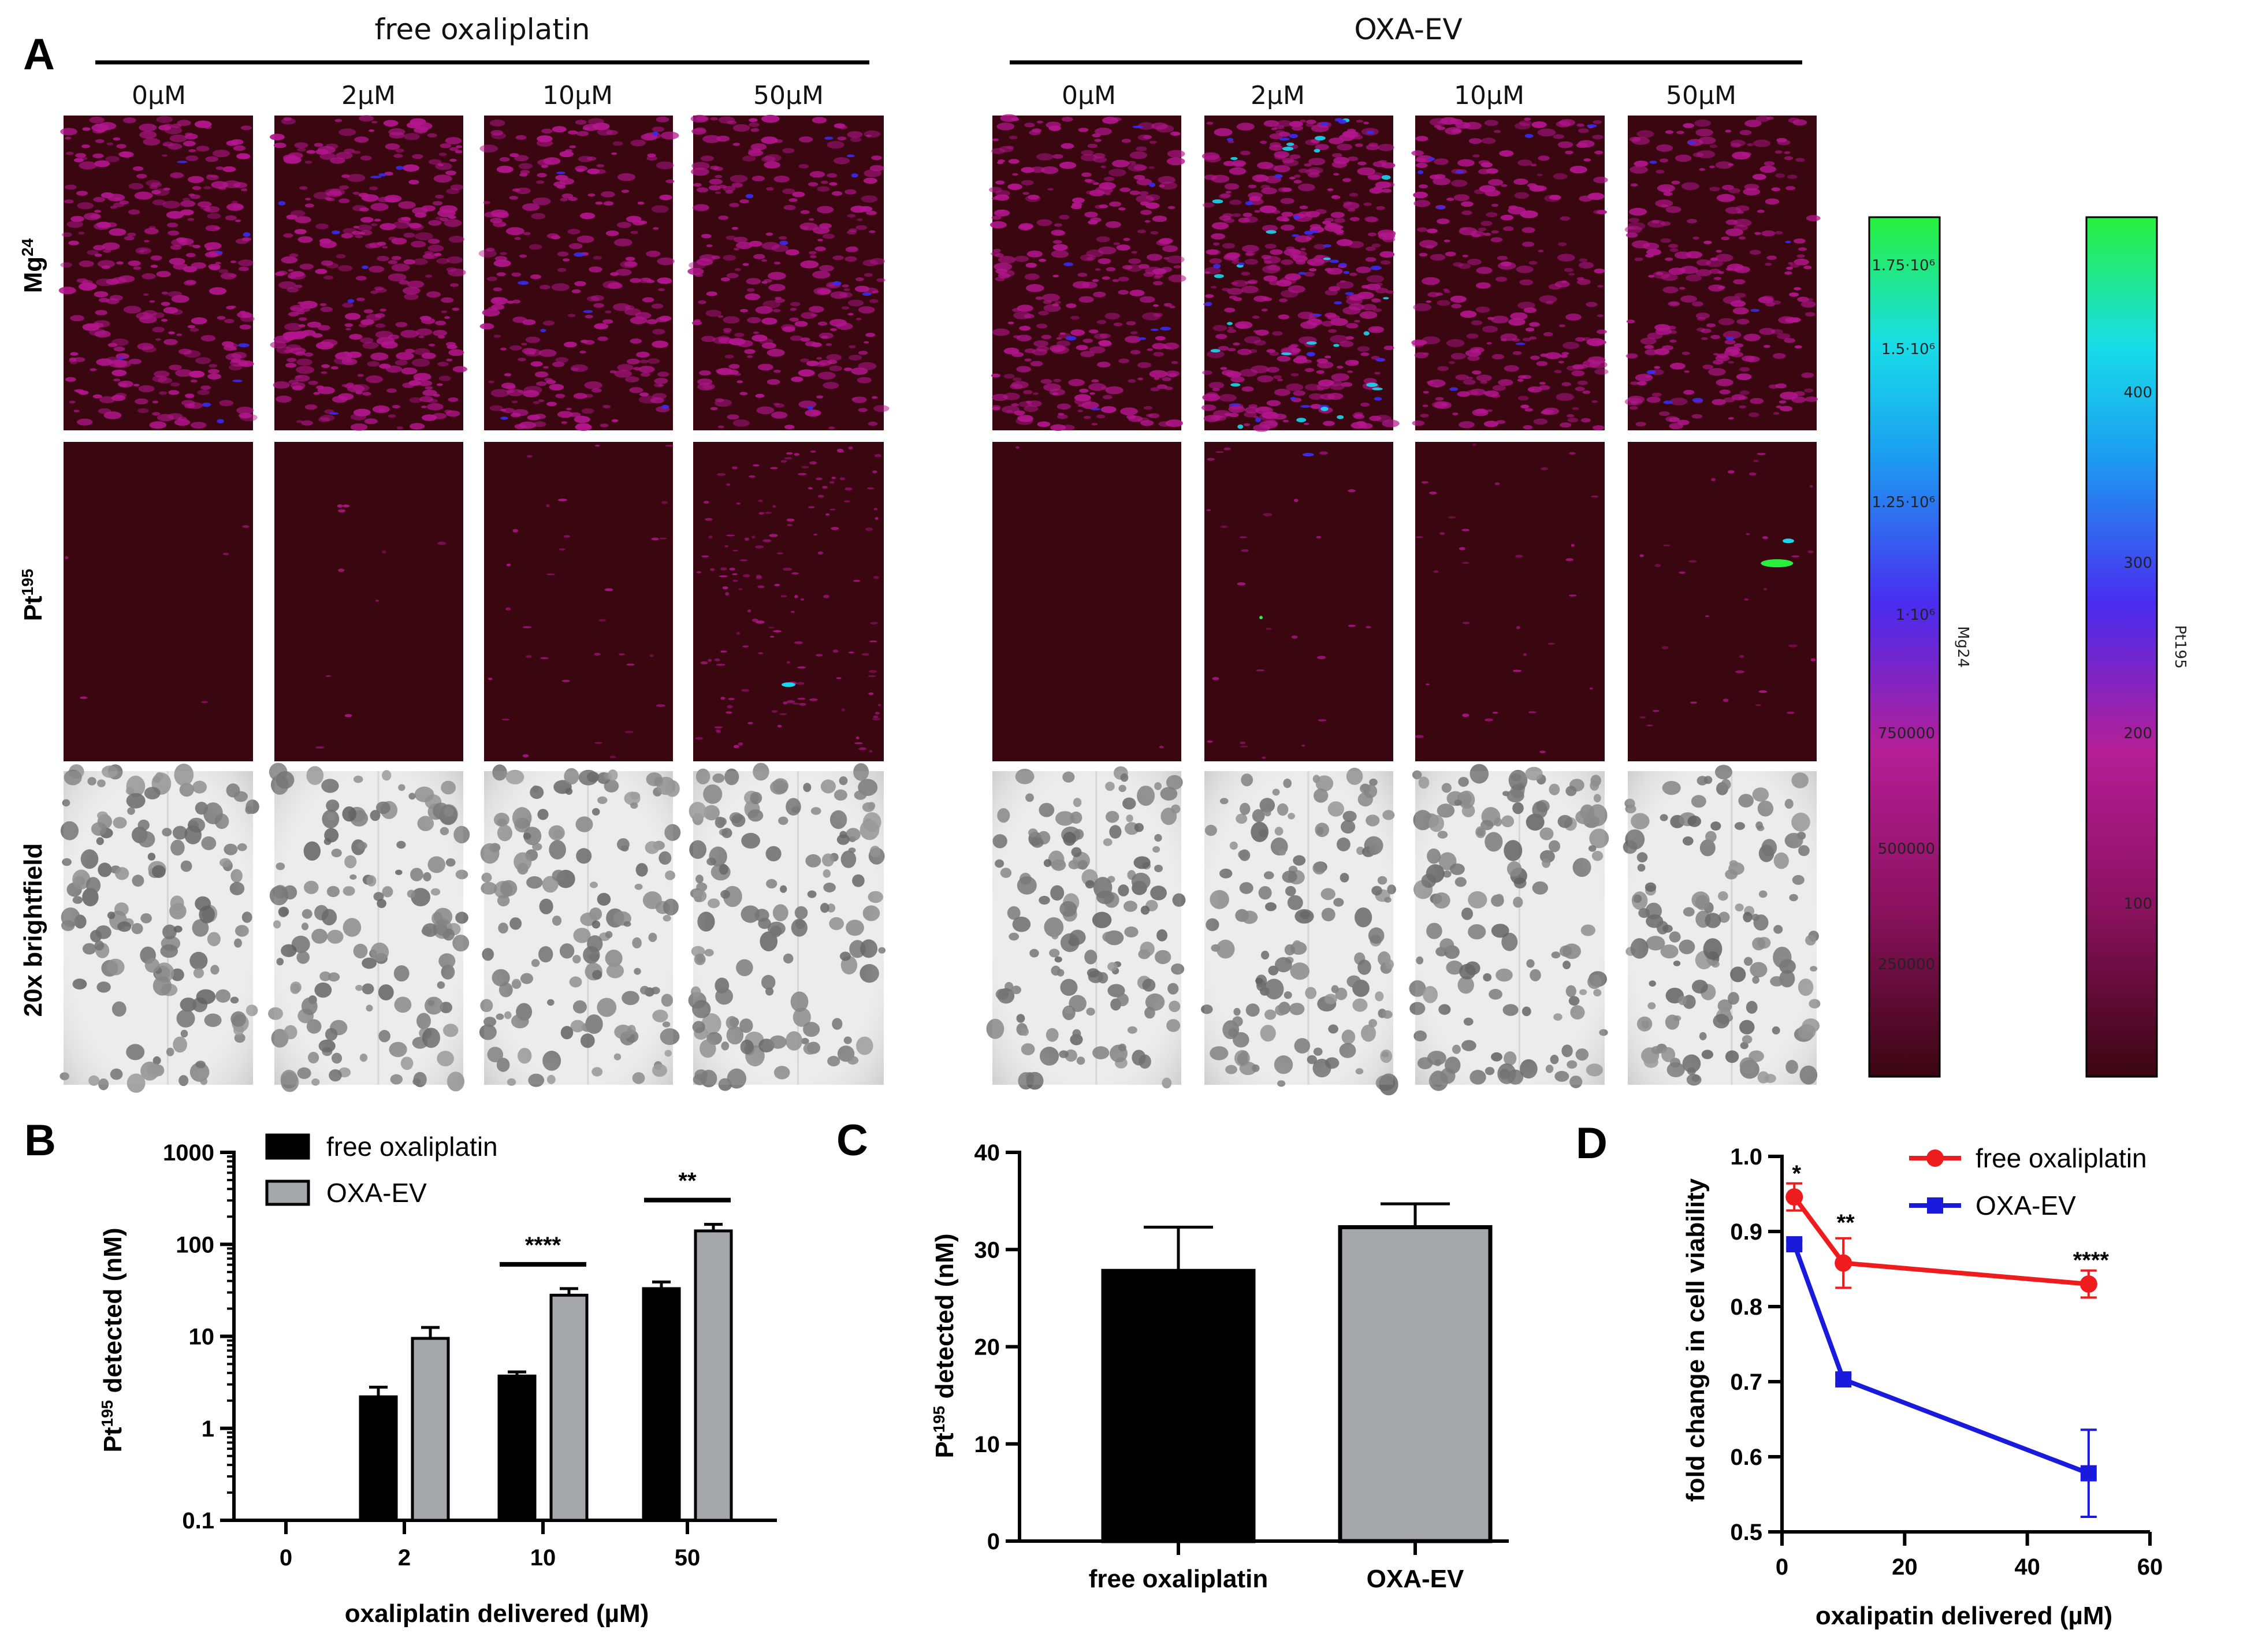 This screenshot has width=2247, height=1652. I want to click on ytick-label-c: 30, so click(987, 1250).